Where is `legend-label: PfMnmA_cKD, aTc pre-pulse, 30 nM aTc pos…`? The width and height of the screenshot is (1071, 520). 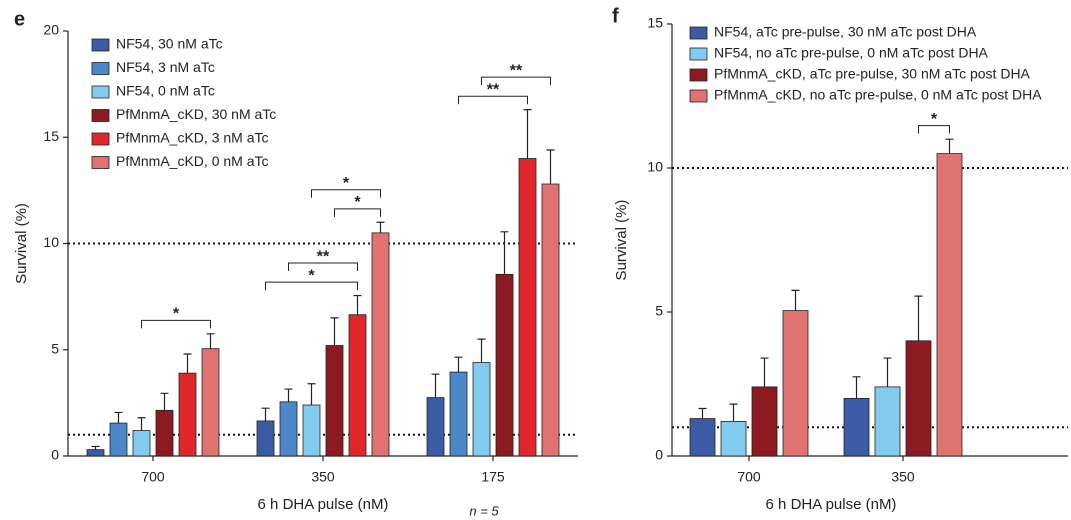
legend-label: PfMnmA_cKD, aTc pre-pulse, 30 nM aTc pos… is located at coordinates (872, 74).